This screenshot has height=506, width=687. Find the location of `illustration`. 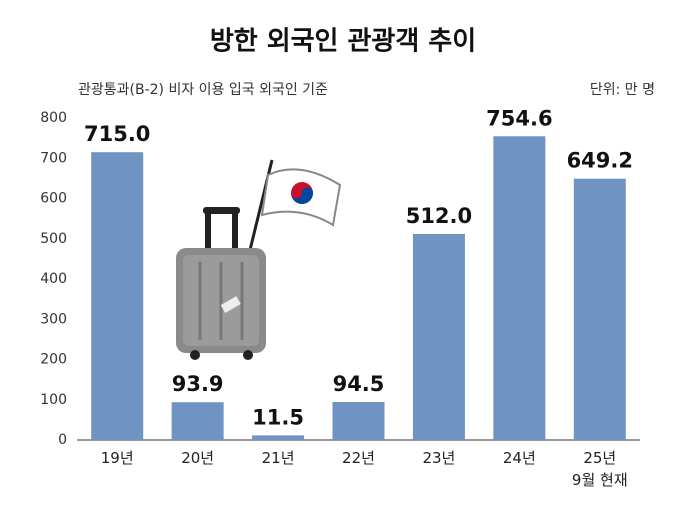

illustration is located at coordinates (259, 259).